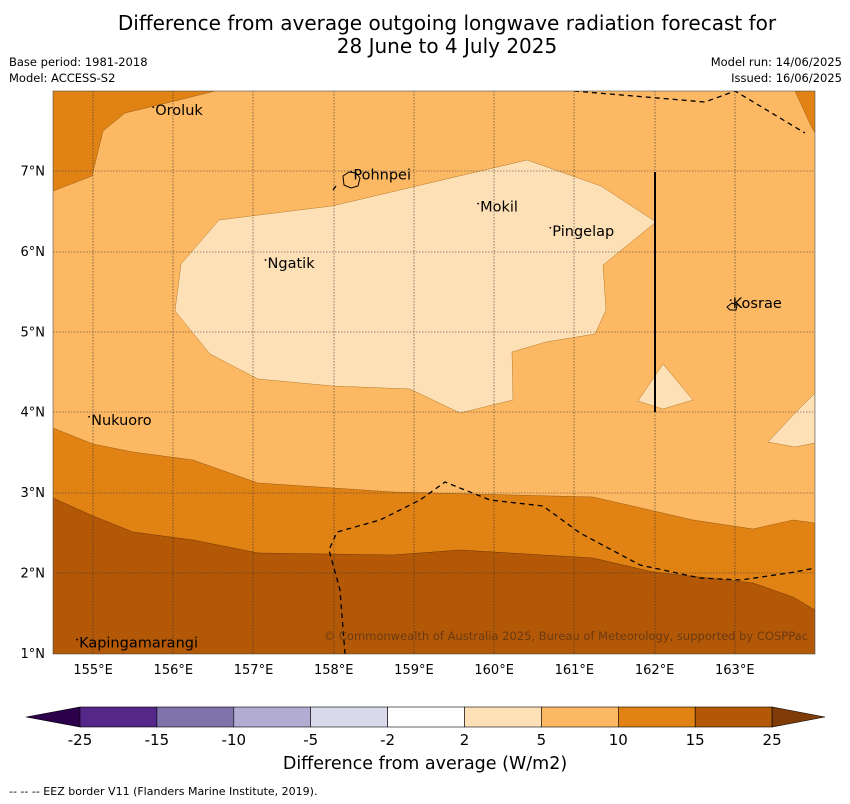  I want to click on place-label-oroluk: Oroluk, so click(179, 111).